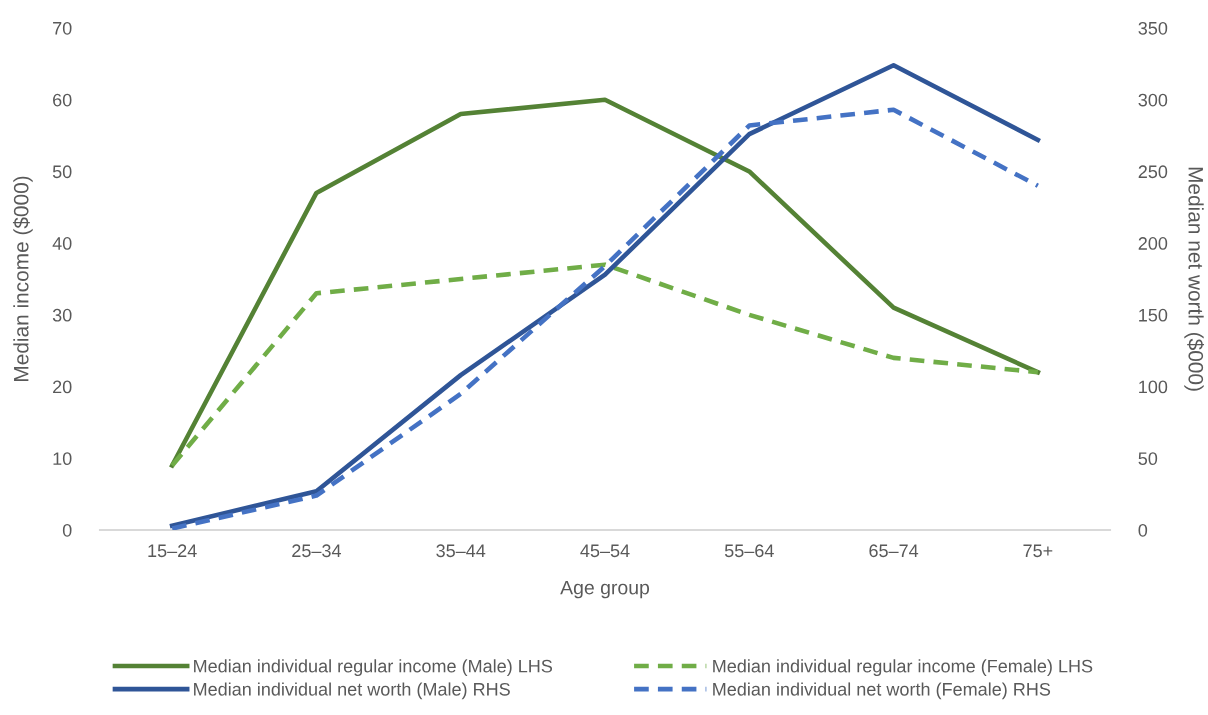 The height and width of the screenshot is (715, 1208). Describe the element at coordinates (62, 243) in the screenshot. I see `y-tick-label: 40` at that location.